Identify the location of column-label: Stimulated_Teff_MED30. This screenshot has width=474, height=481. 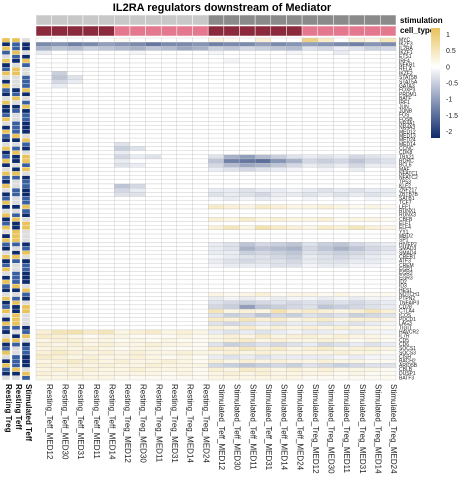
(237, 427).